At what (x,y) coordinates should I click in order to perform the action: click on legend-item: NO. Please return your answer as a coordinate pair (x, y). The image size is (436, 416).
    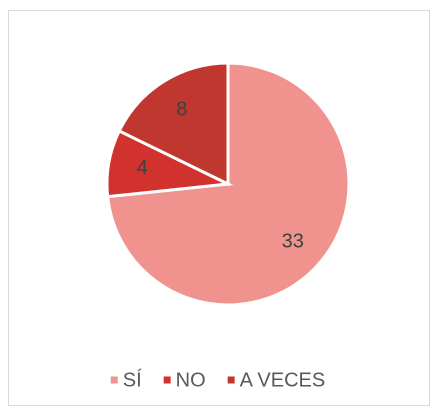
    Looking at the image, I should click on (184, 380).